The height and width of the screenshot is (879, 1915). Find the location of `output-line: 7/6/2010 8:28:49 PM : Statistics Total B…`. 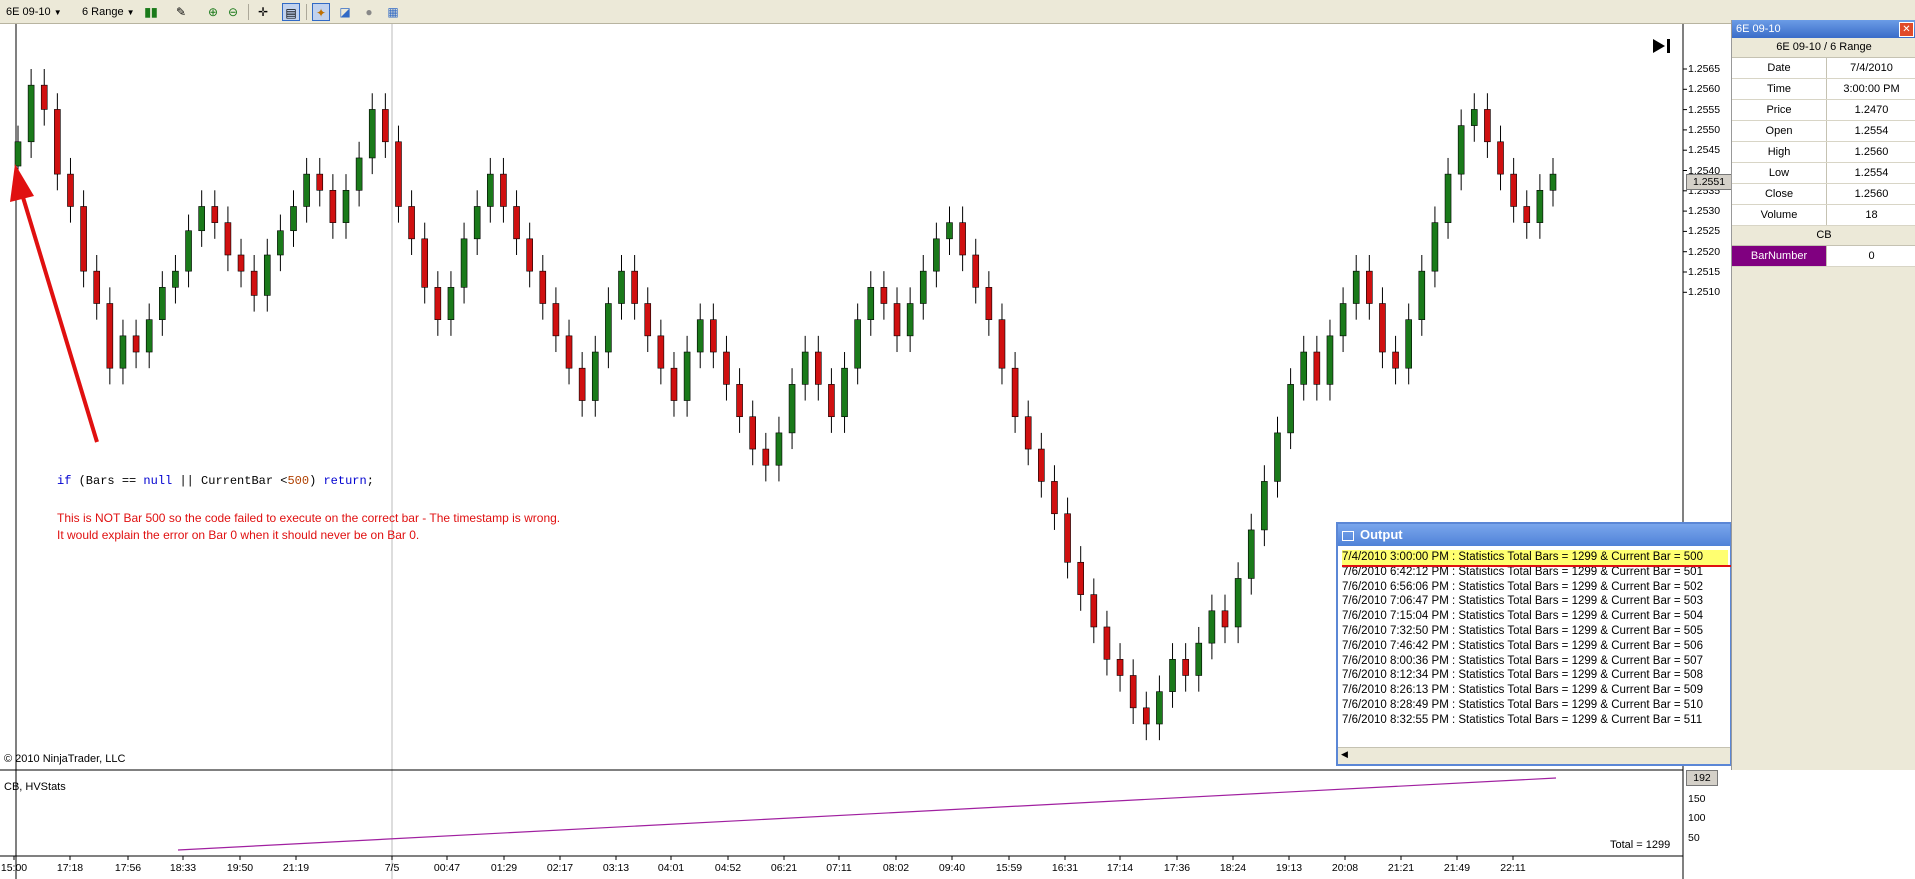

output-line: 7/6/2010 8:28:49 PM : Statistics Total B… is located at coordinates (1522, 704).